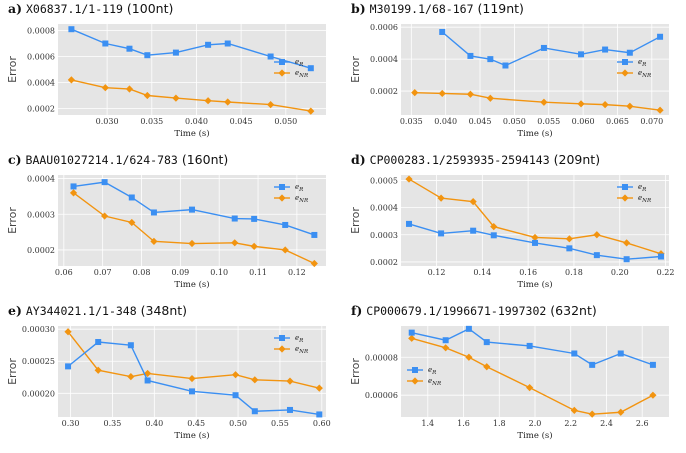 This screenshot has width=686, height=453. I want to click on x-tick-label: 0.040, so click(196, 121).